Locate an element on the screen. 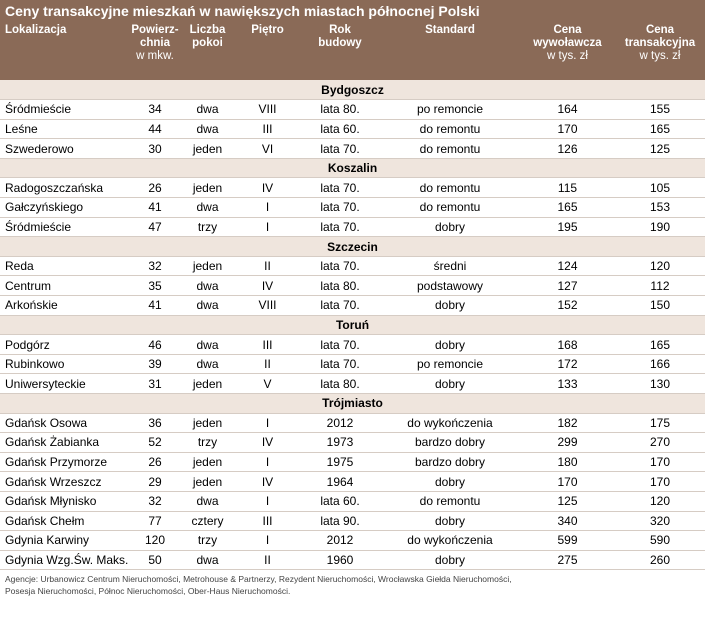 The image size is (705, 620). column-header: Liczba pokoi is located at coordinates (207, 51).